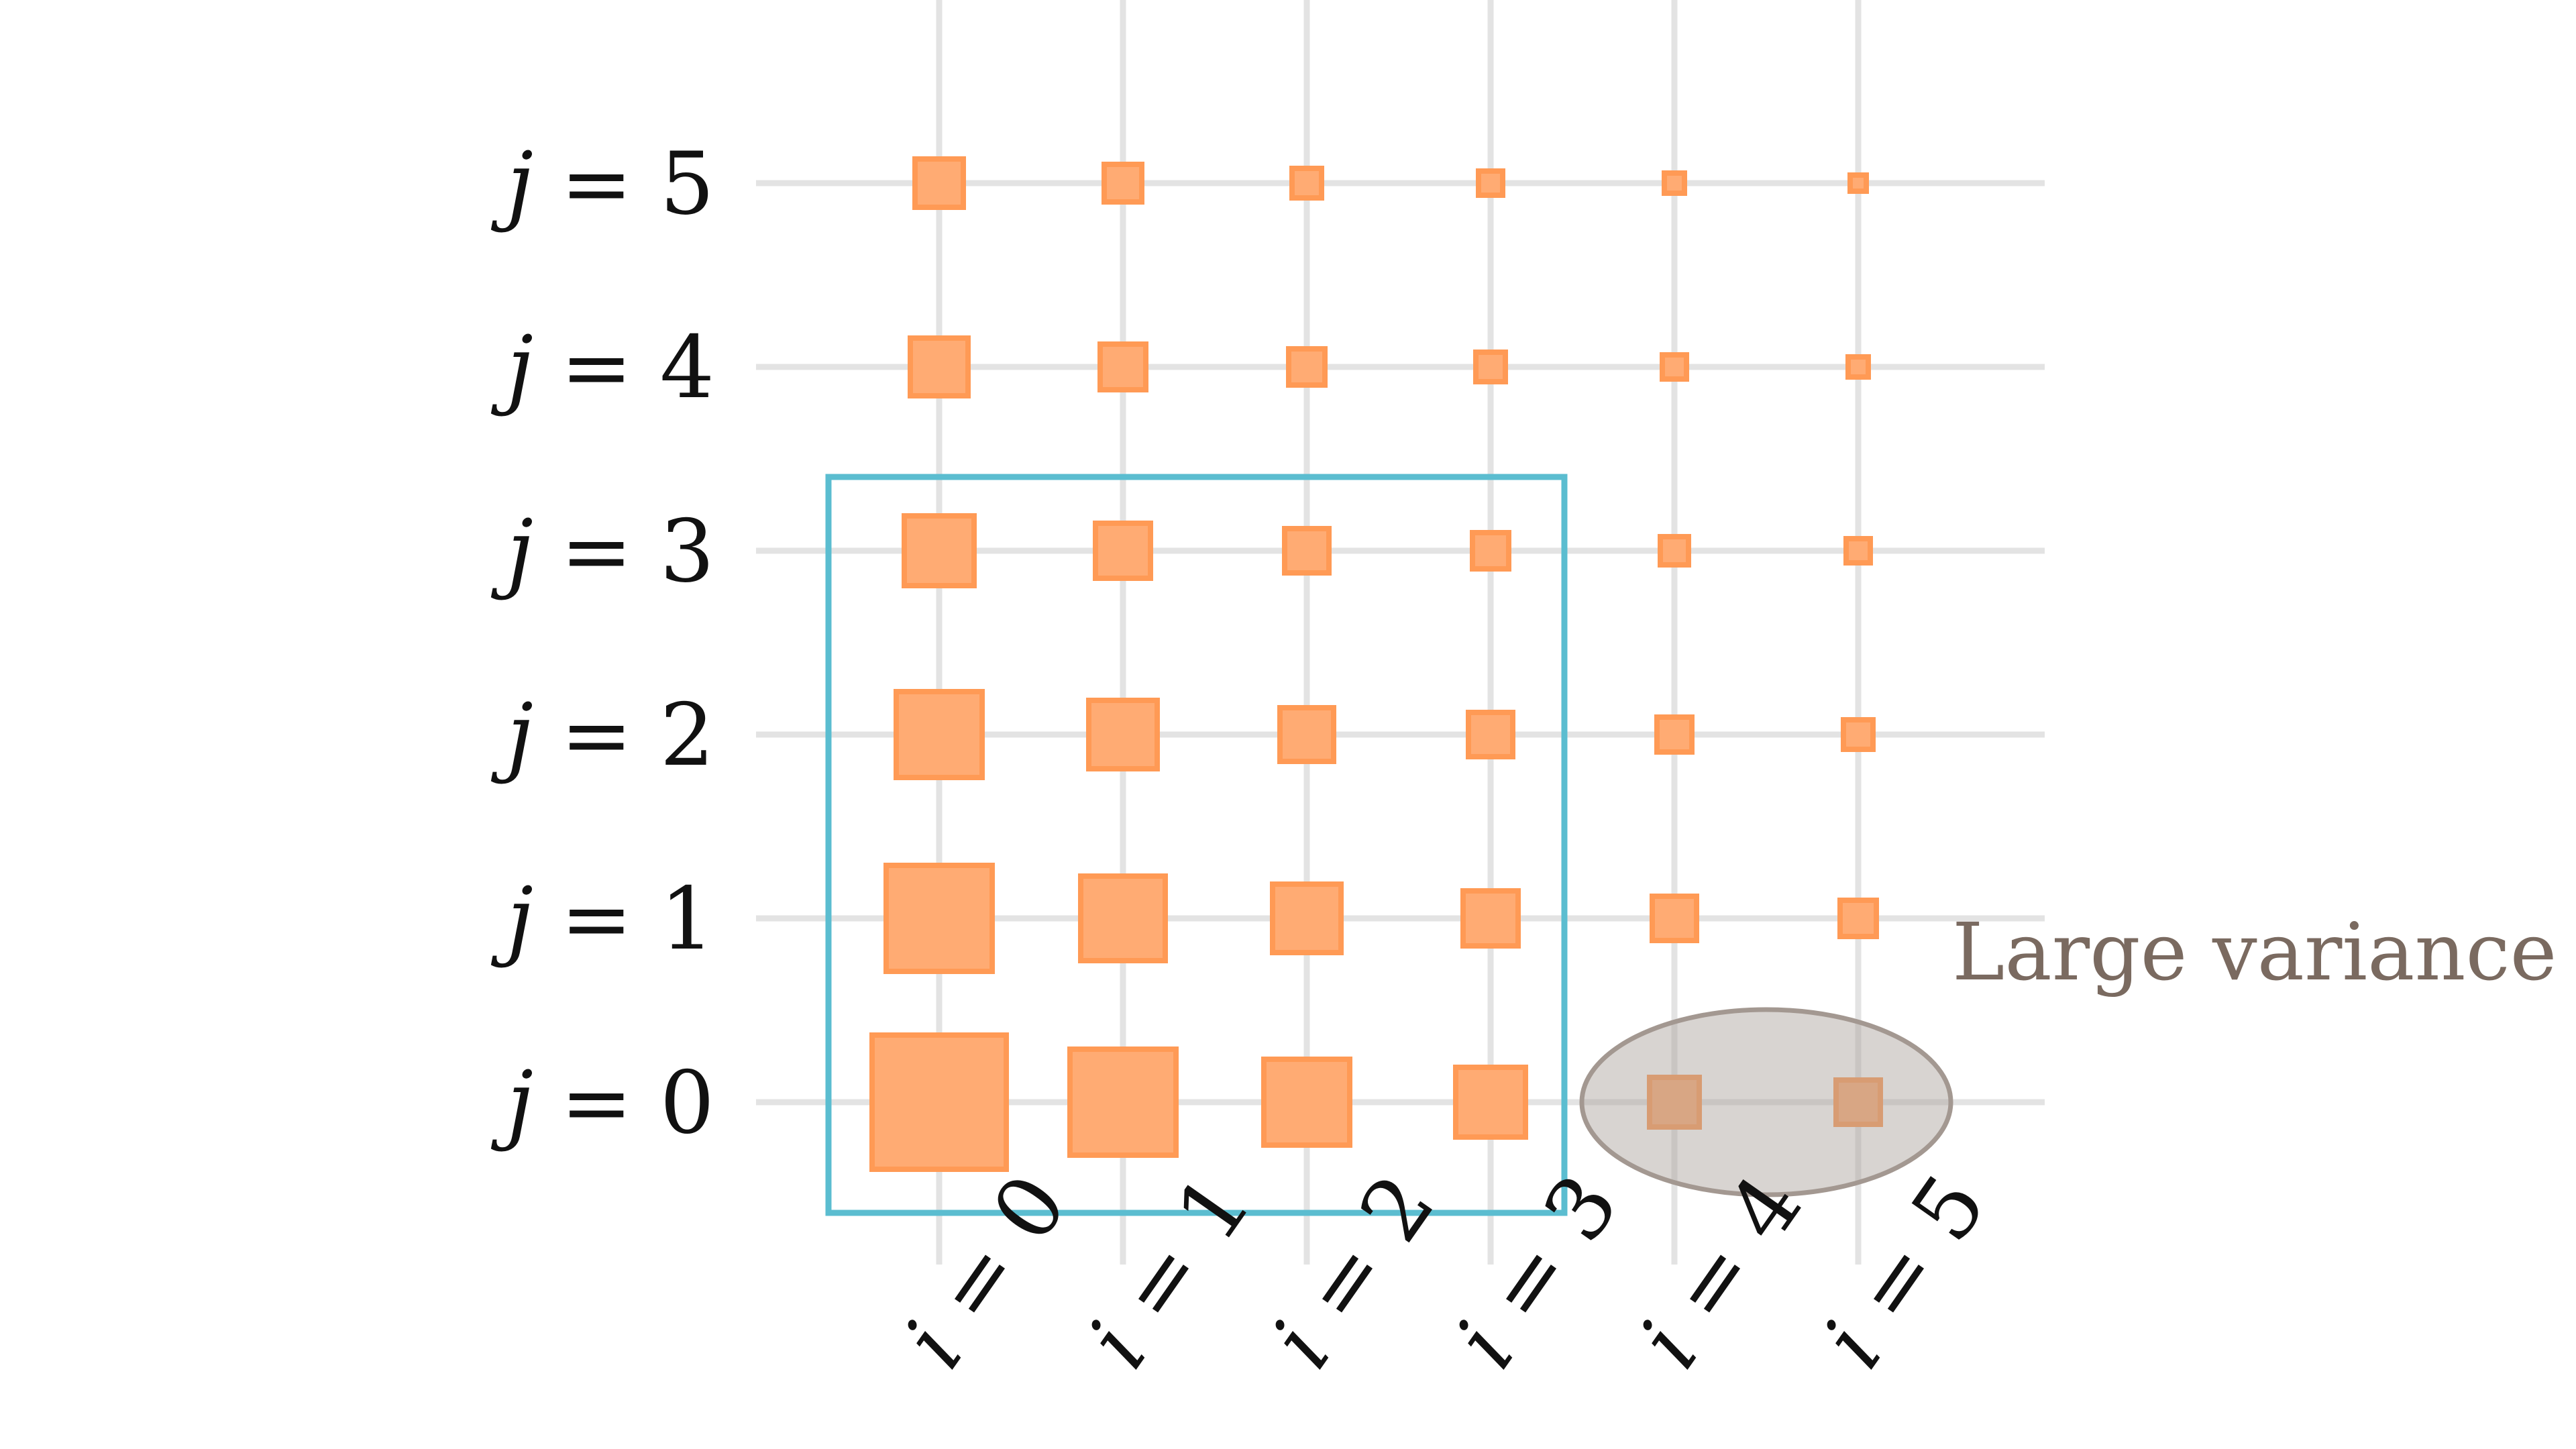  What do you see at coordinates (1674, 183) in the screenshot?
I see `cell-square-i4-j5` at bounding box center [1674, 183].